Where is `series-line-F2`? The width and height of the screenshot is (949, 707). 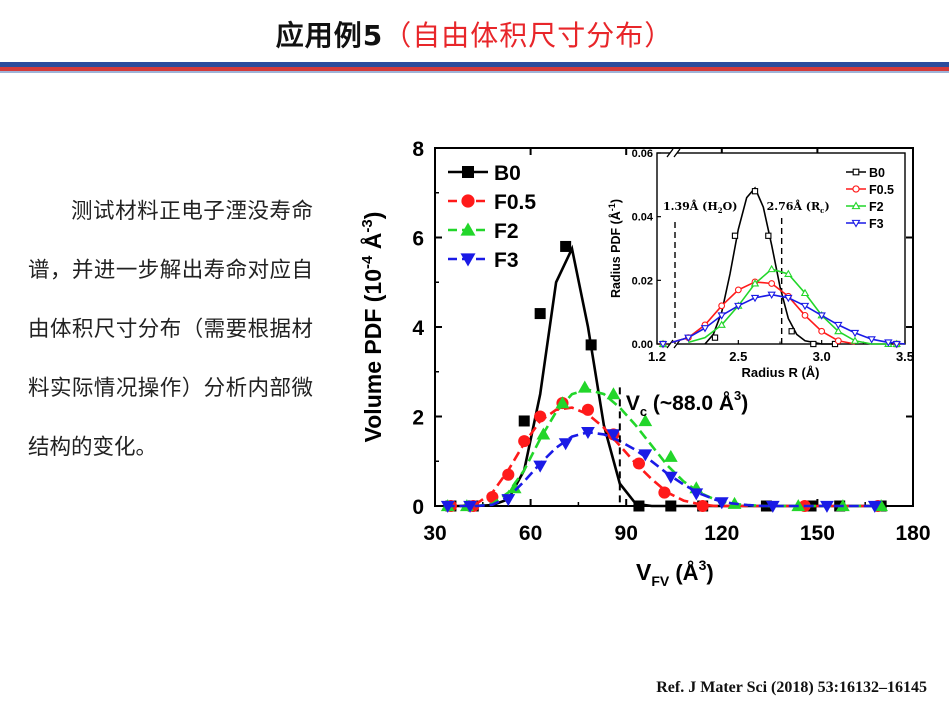 series-line-F2 is located at coordinates (659, 448).